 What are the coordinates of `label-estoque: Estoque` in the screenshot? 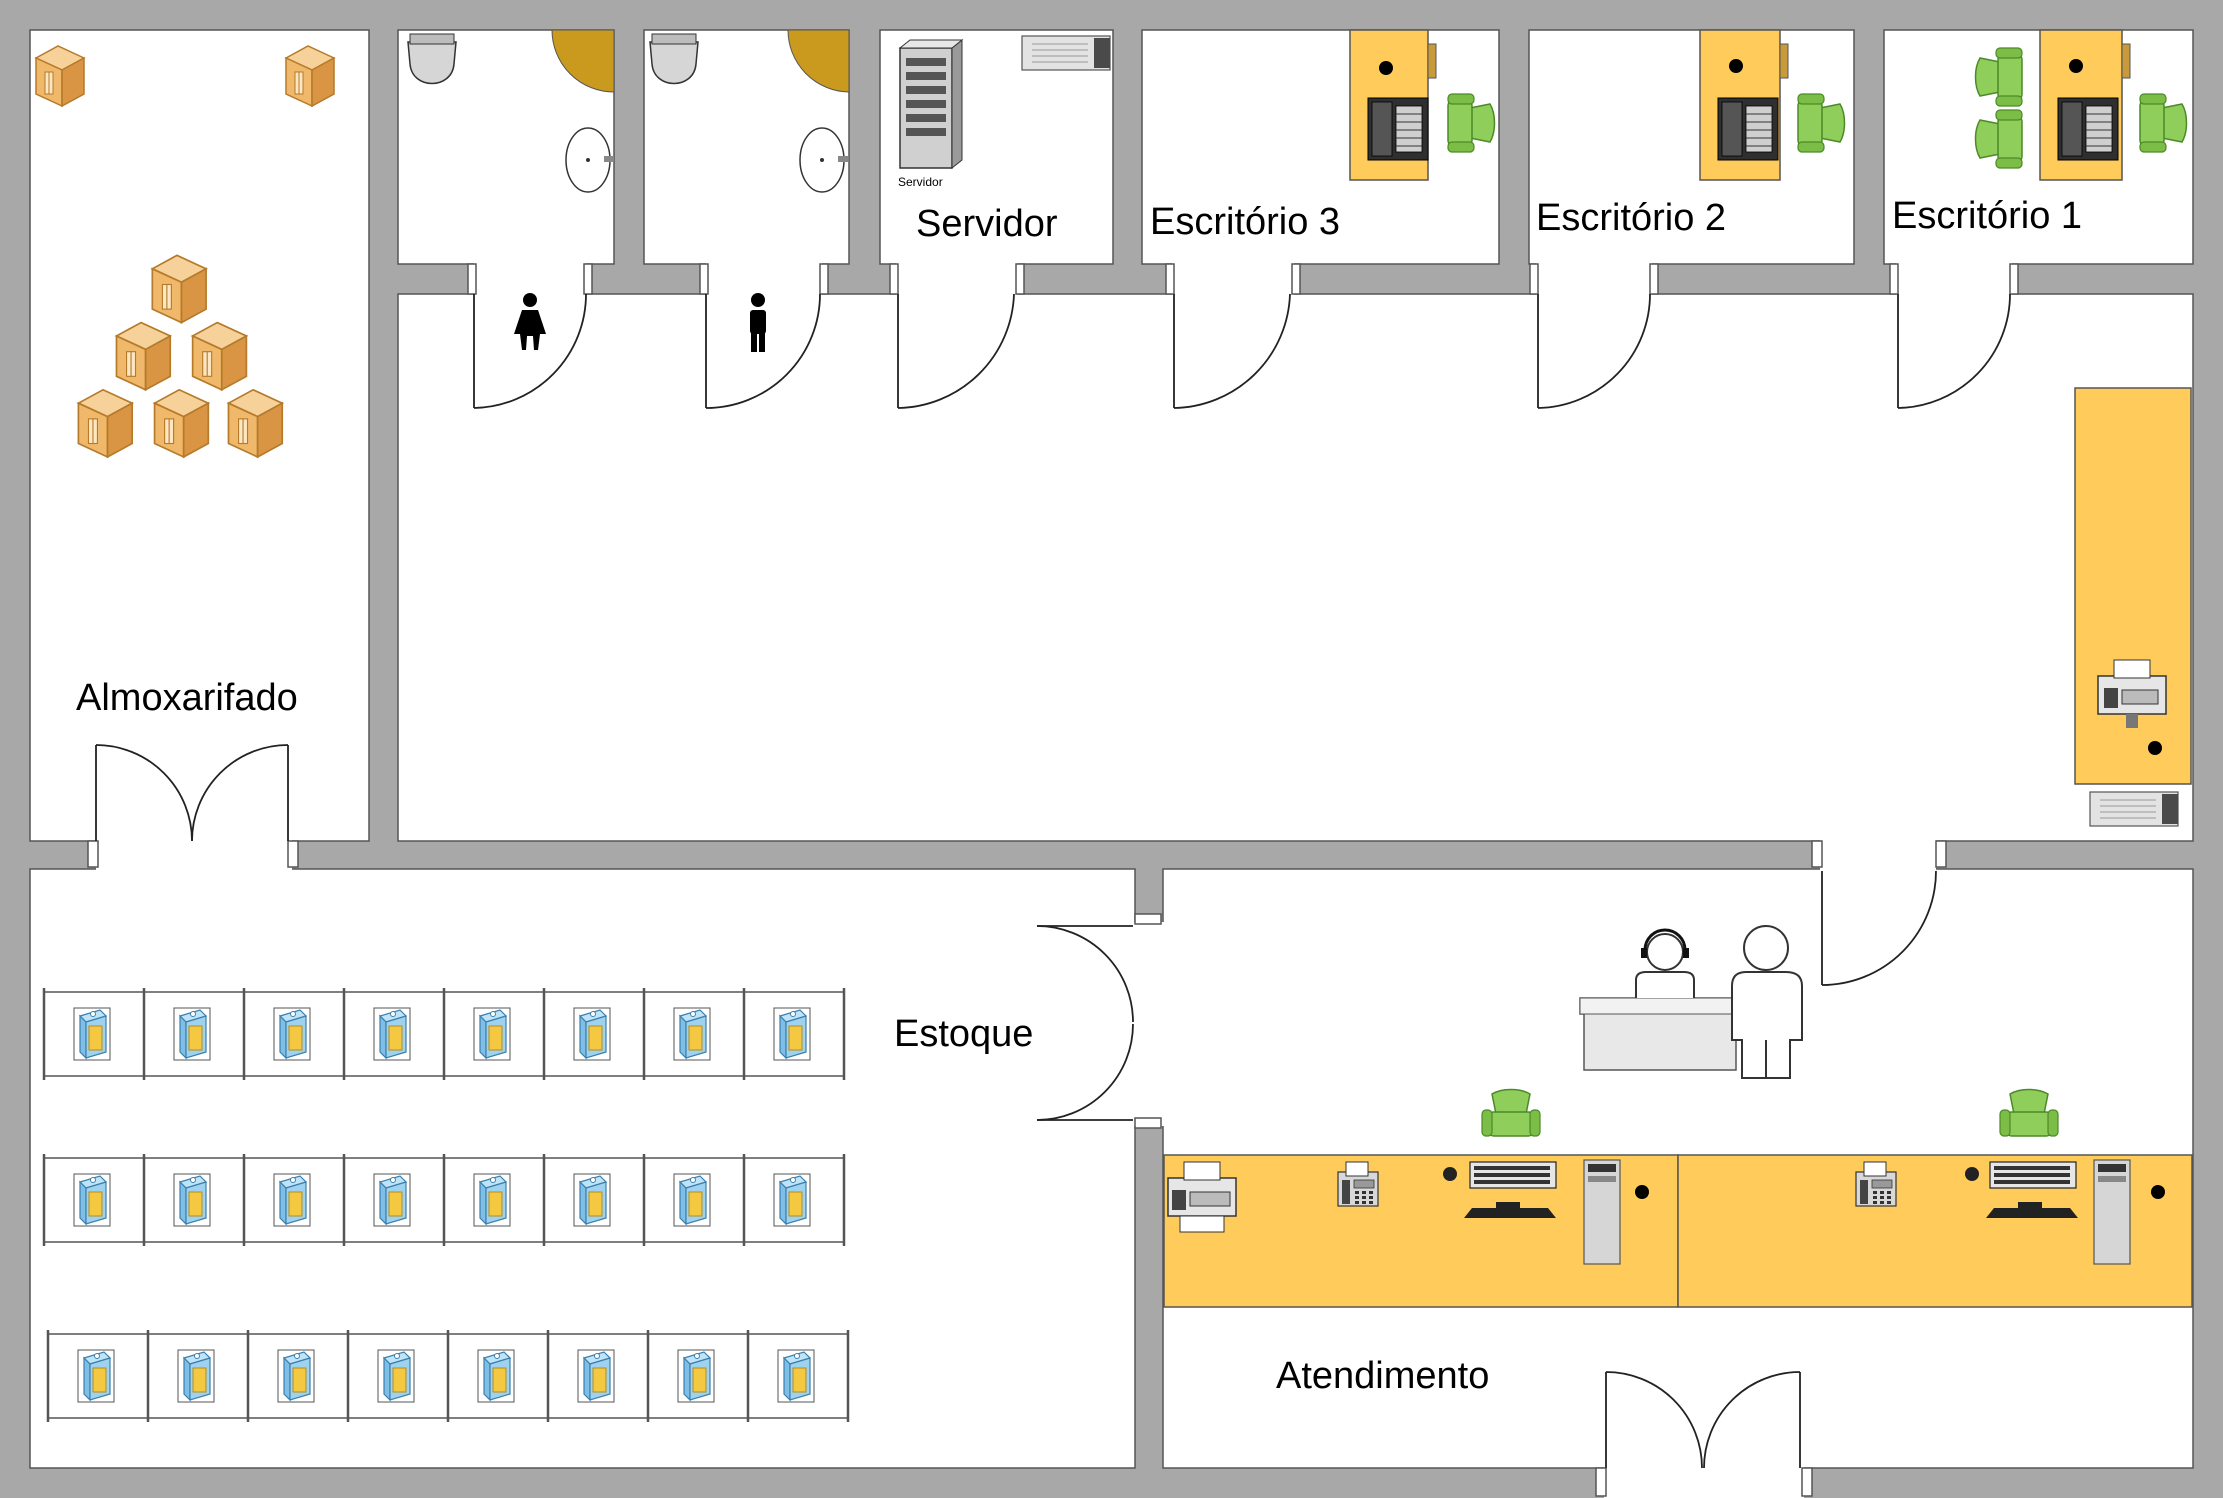 It's located at (963, 1034).